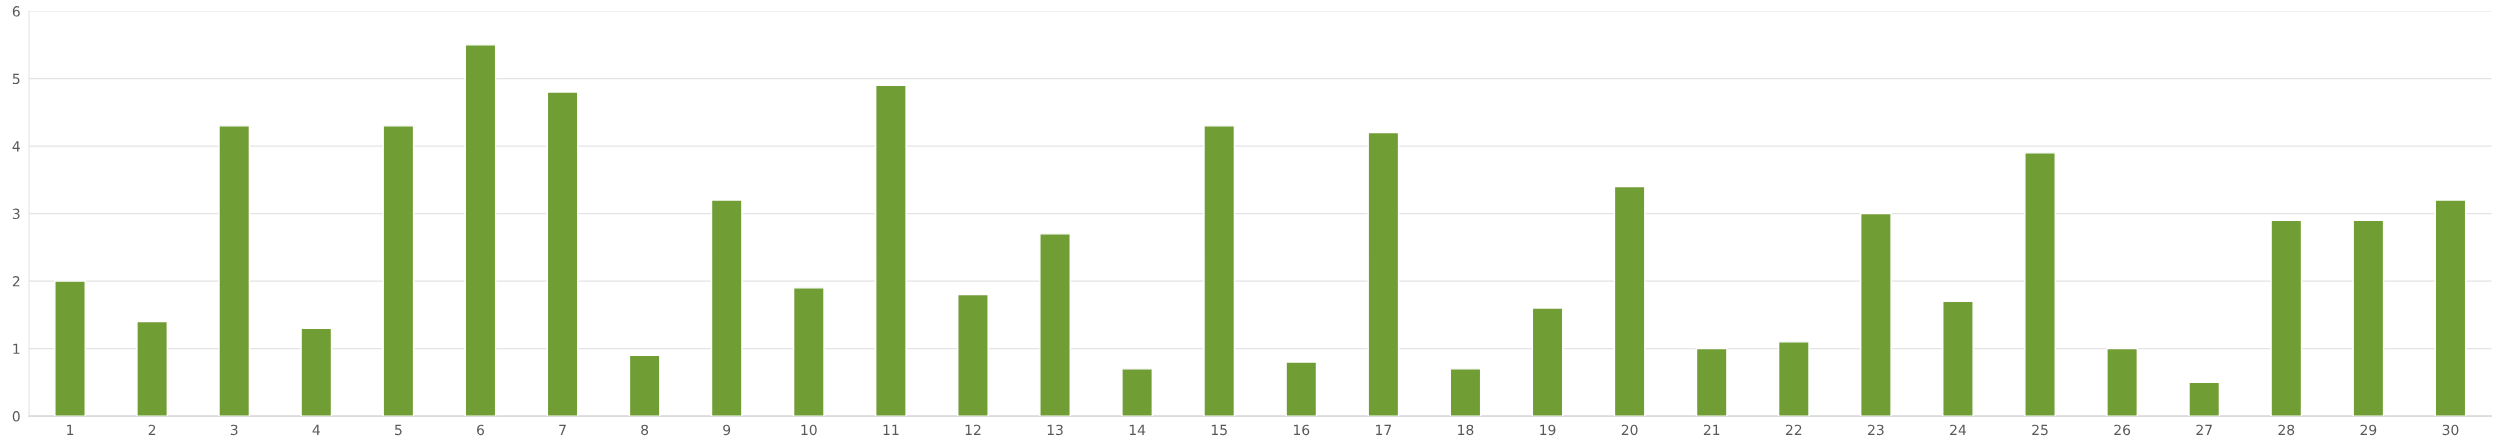 The image size is (2500, 445). I want to click on x-tick-label: 10, so click(809, 430).